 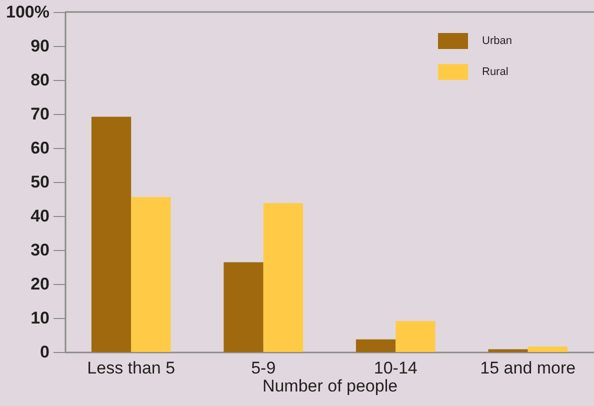 I want to click on y-tick-label: 40, so click(x=40, y=216).